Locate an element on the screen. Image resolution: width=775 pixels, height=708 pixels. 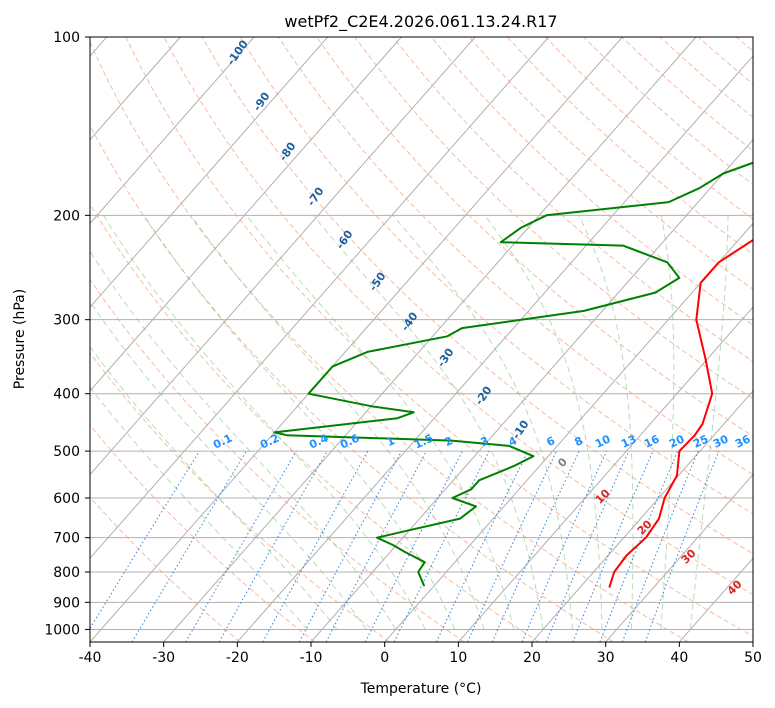
mixing-ratio-label-14: 20 is located at coordinates (677, 441).